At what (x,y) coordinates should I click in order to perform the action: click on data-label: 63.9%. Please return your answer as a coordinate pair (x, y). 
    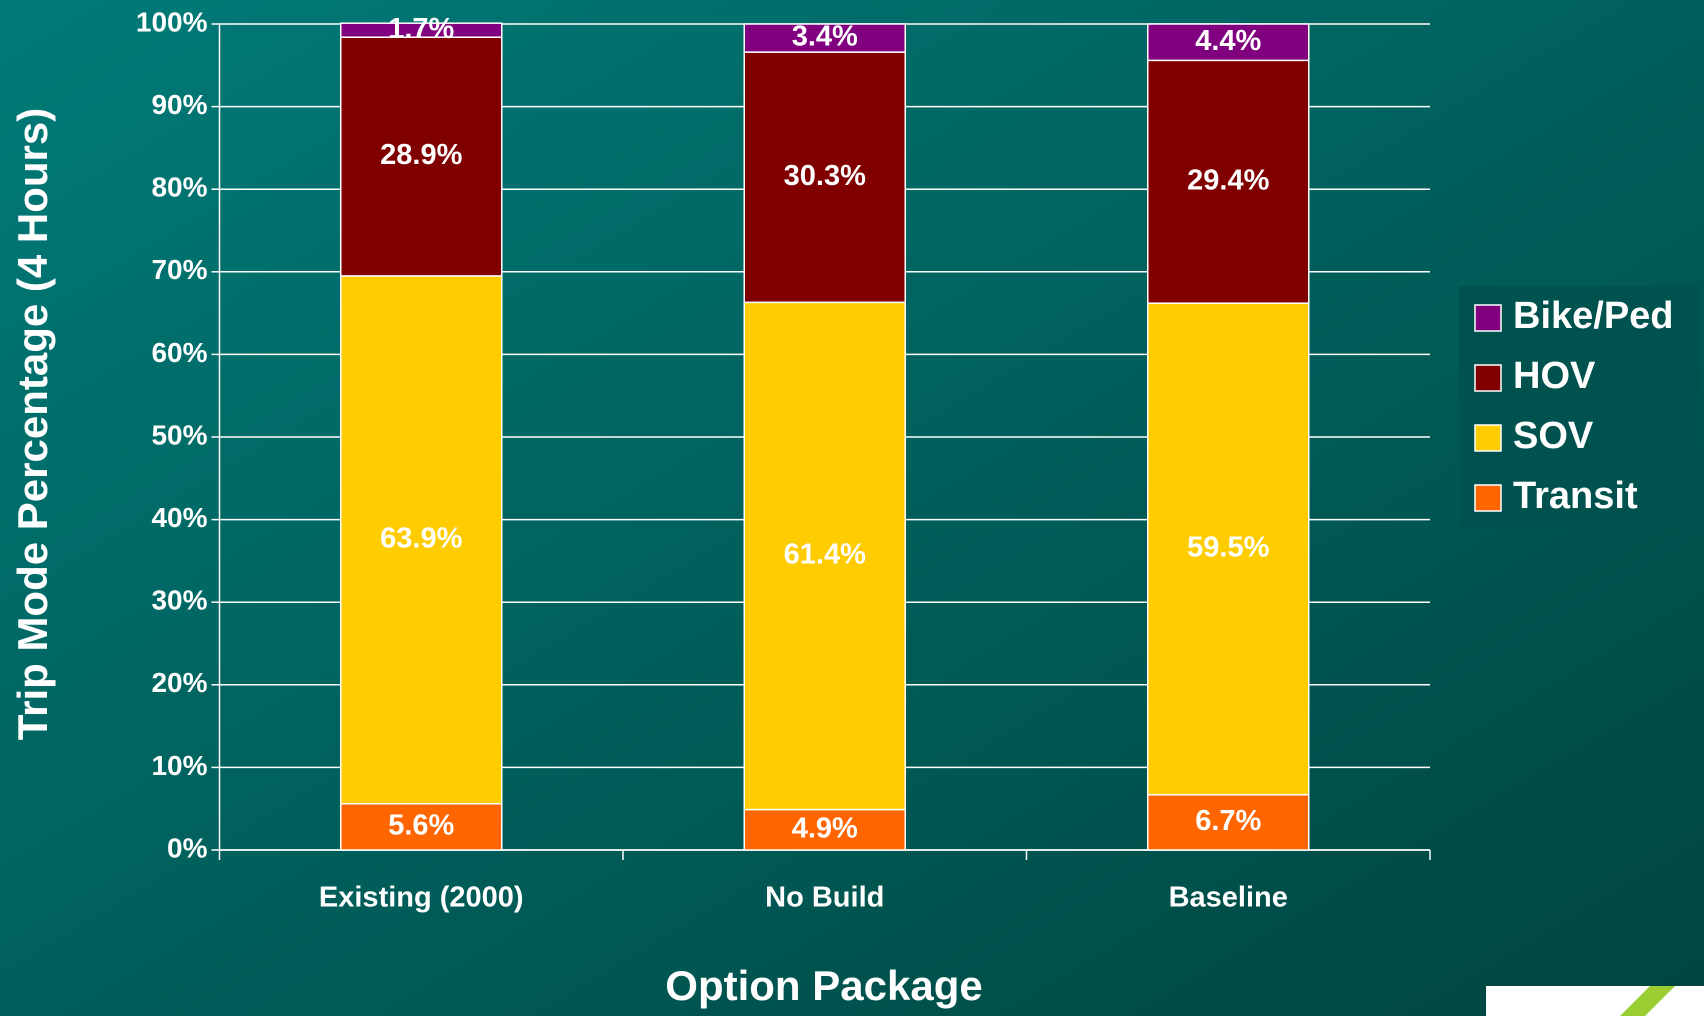
    Looking at the image, I should click on (421, 538).